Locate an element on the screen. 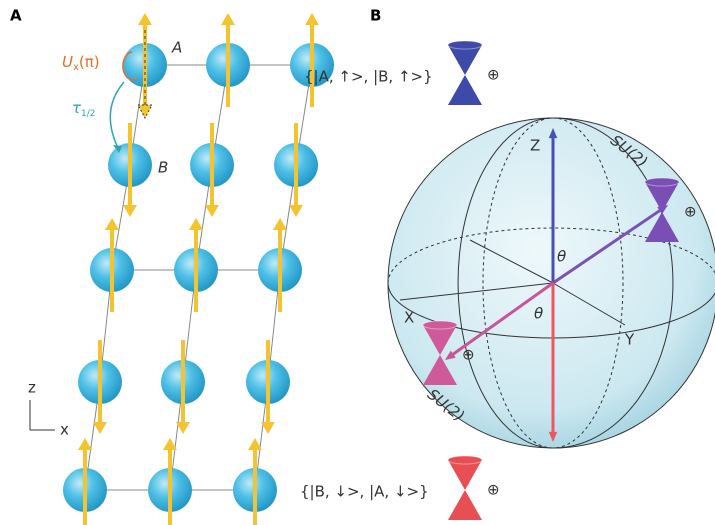 The height and width of the screenshot is (525, 715). equator-back is located at coordinates (551, 255).